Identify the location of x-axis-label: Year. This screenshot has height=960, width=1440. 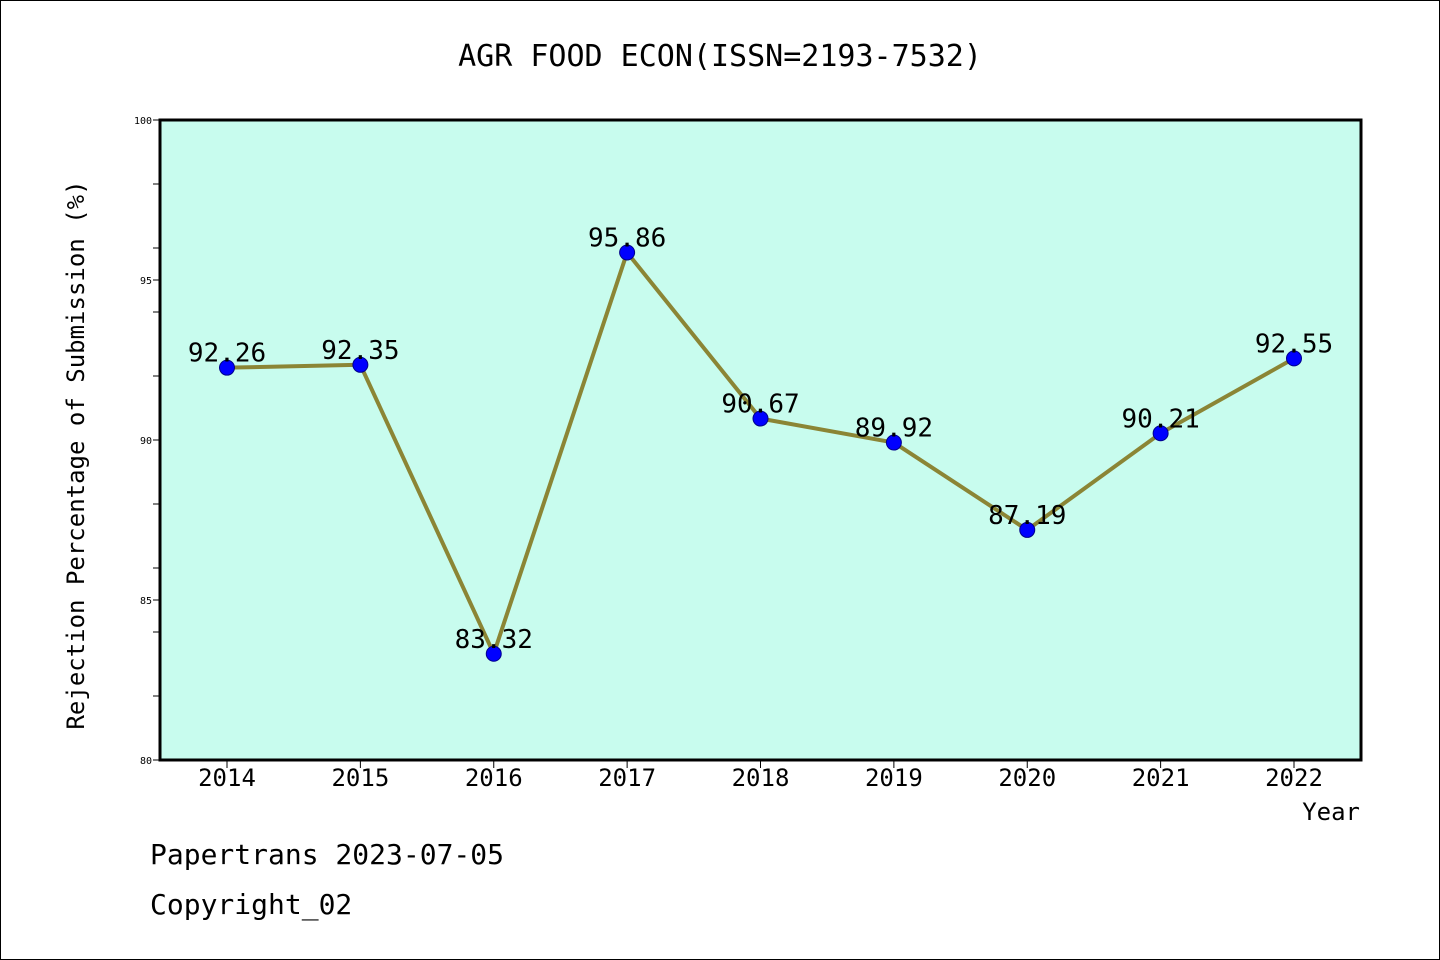
(1331, 812).